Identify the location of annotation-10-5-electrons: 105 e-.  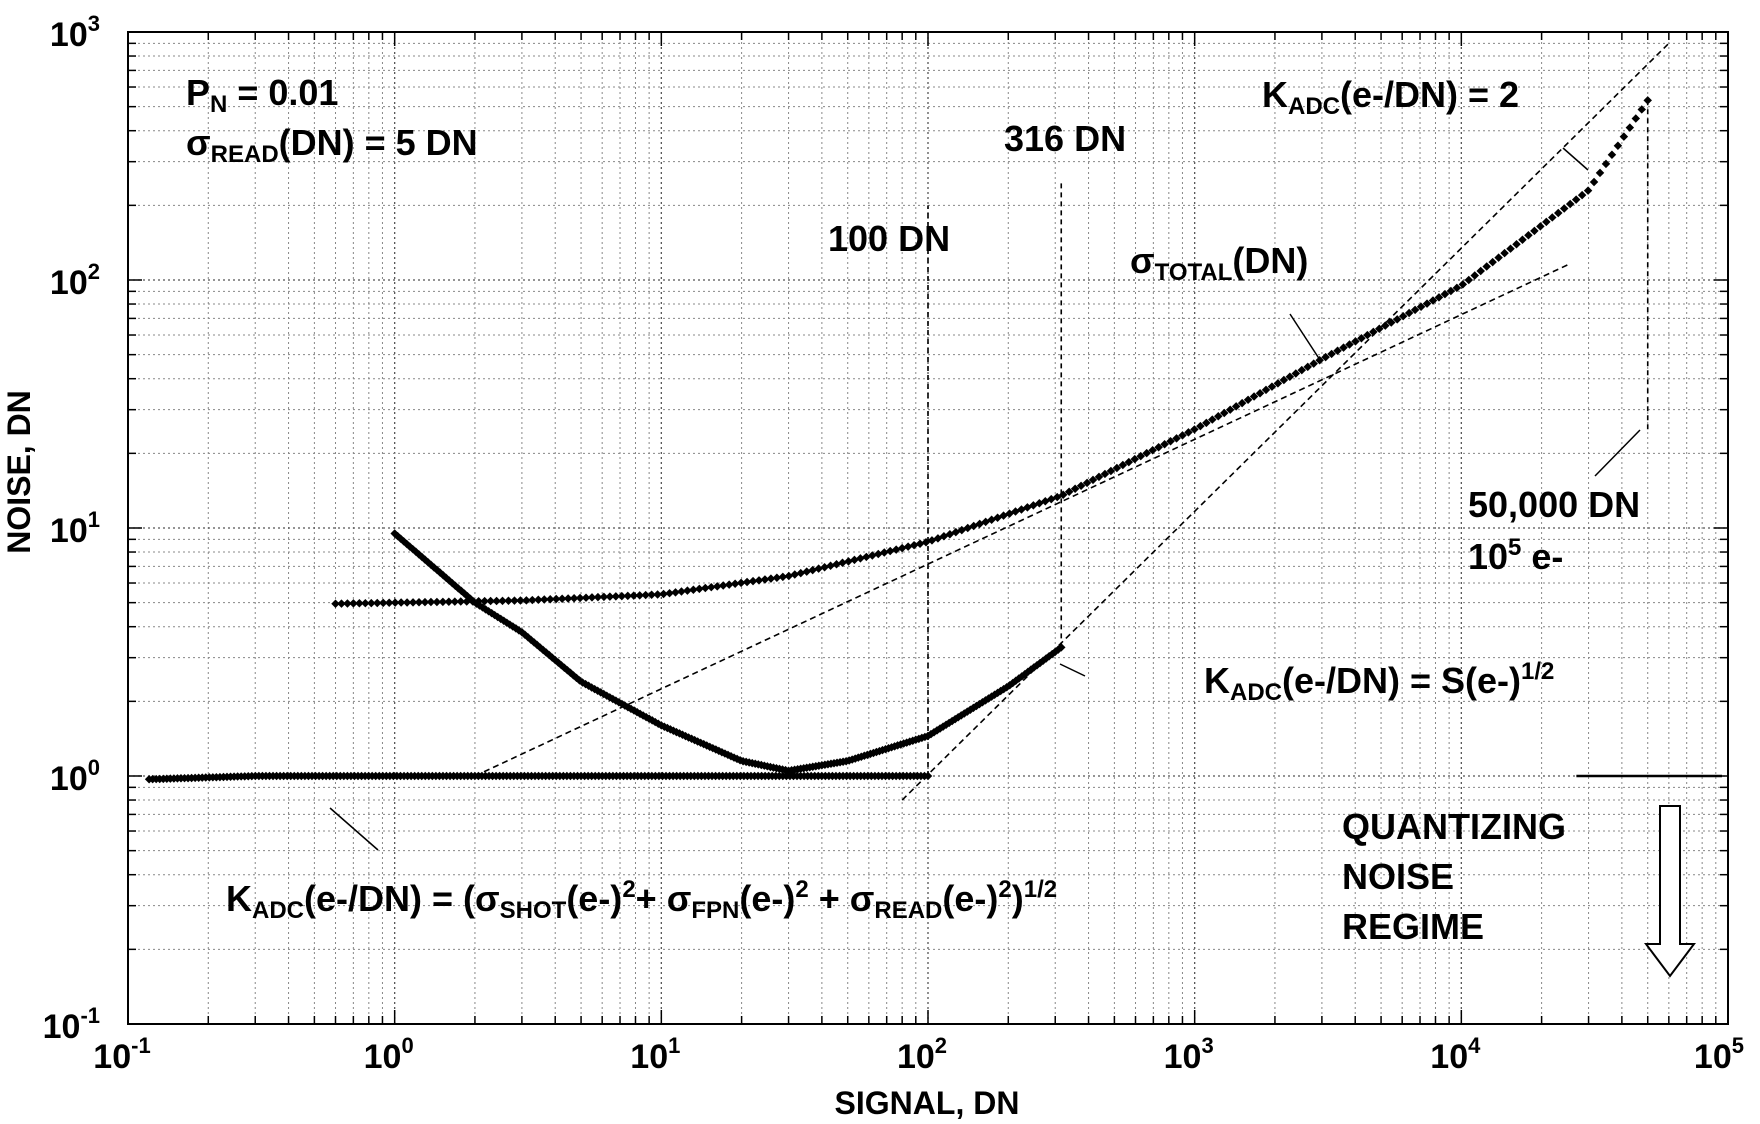
(1516, 556).